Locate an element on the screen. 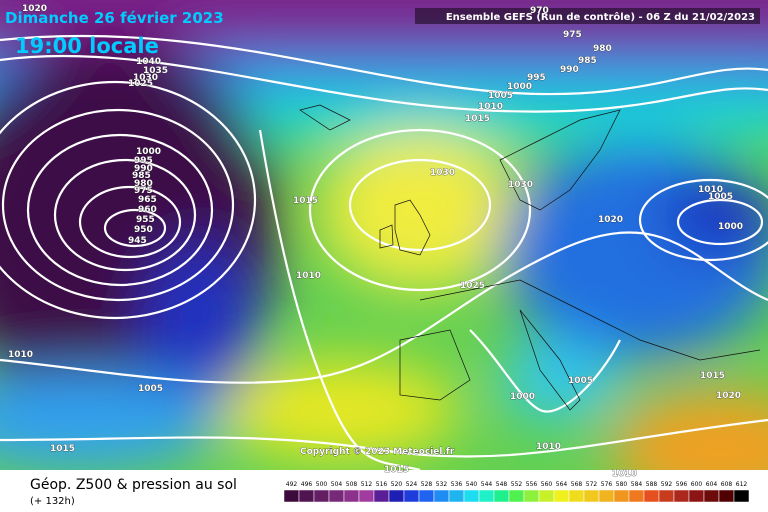 The width and height of the screenshot is (768, 512). colorbar-label: 596 is located at coordinates (682, 484).